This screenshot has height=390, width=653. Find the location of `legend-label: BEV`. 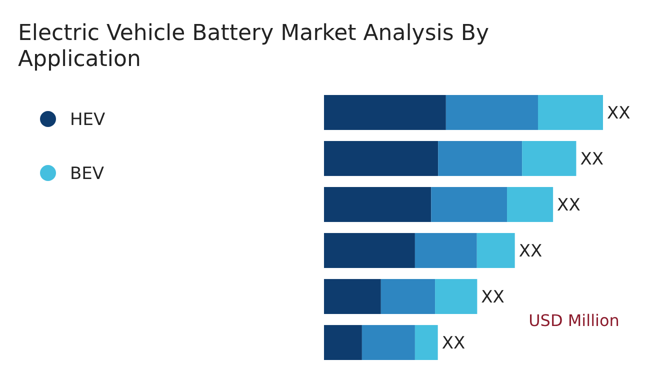

legend-label: BEV is located at coordinates (87, 174).